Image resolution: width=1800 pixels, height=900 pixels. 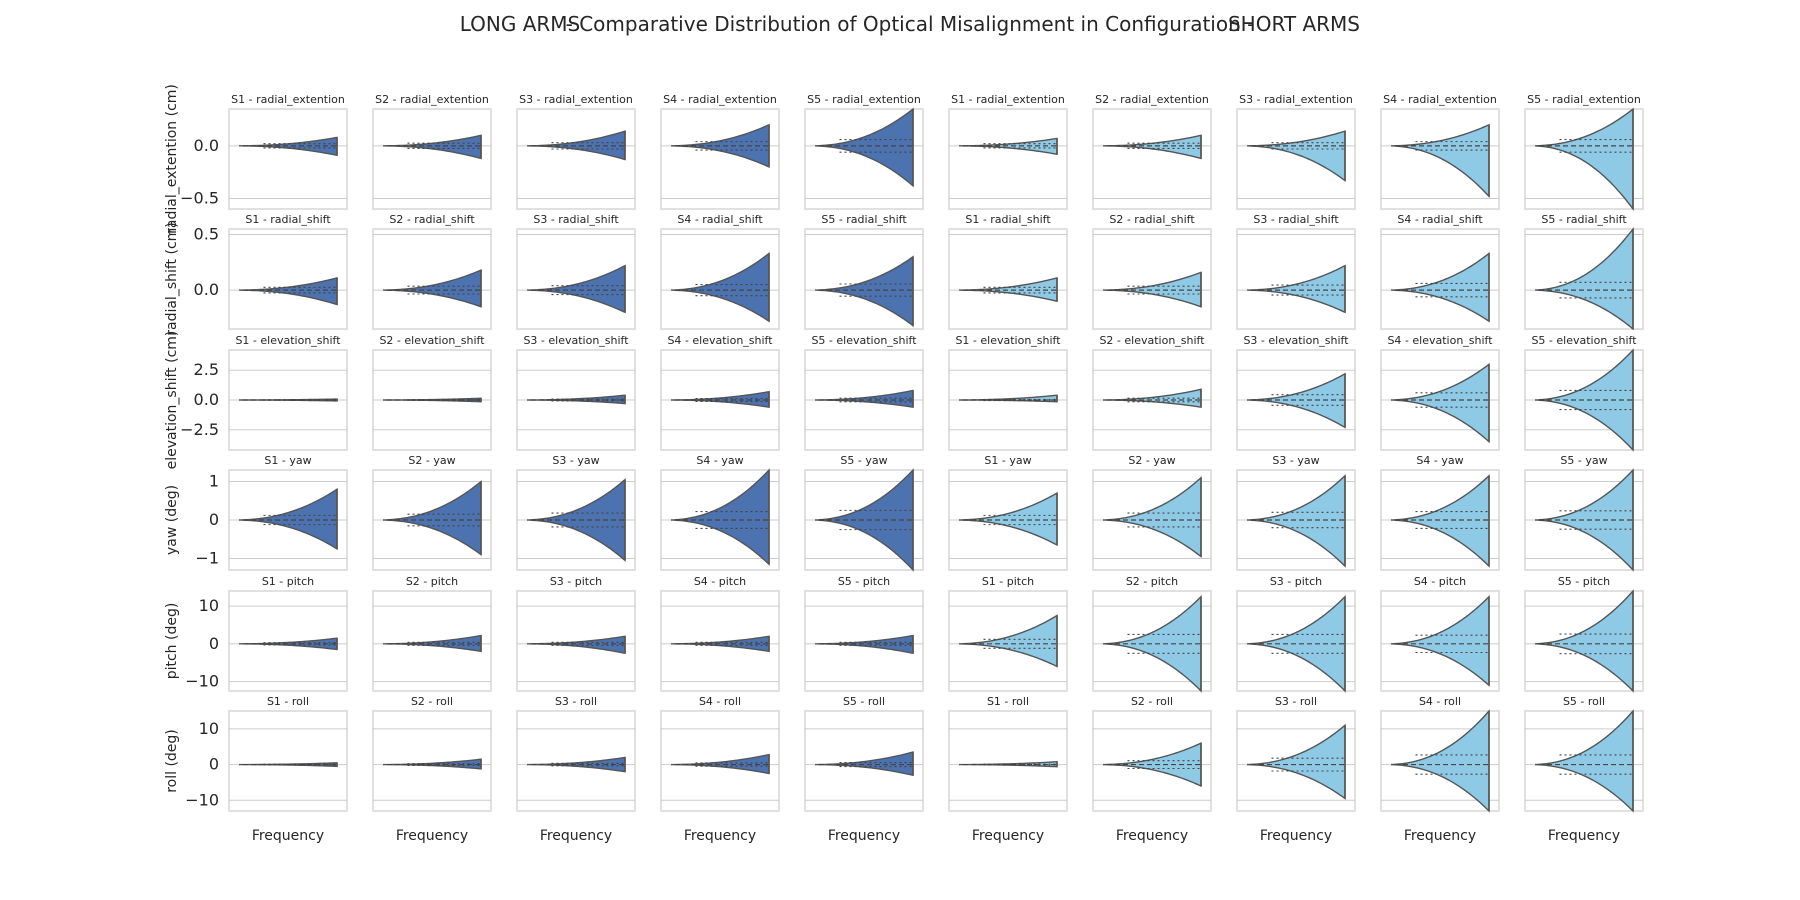 I want to click on panel-short-S3-radial_shift: S3 - radial_shift, so click(x=1296, y=271).